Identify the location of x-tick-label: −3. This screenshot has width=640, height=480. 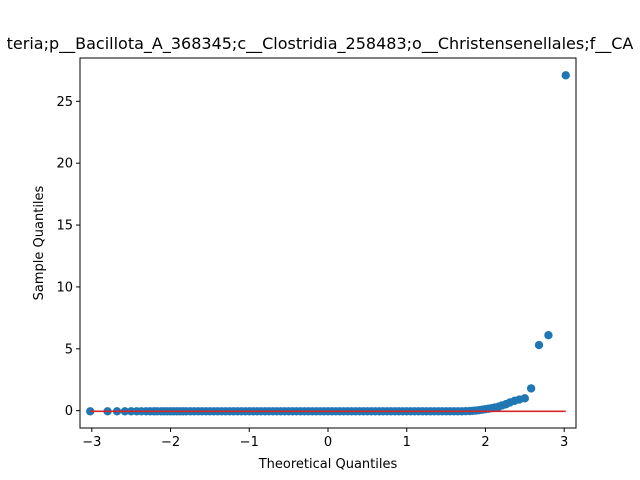
(91, 442).